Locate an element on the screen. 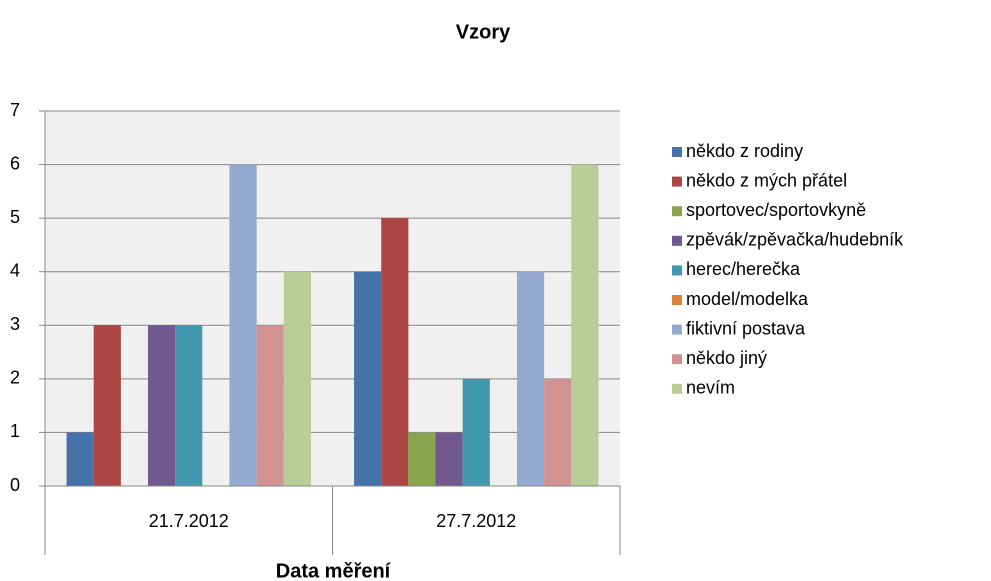  legend-label: fiktivní postava is located at coordinates (746, 328).